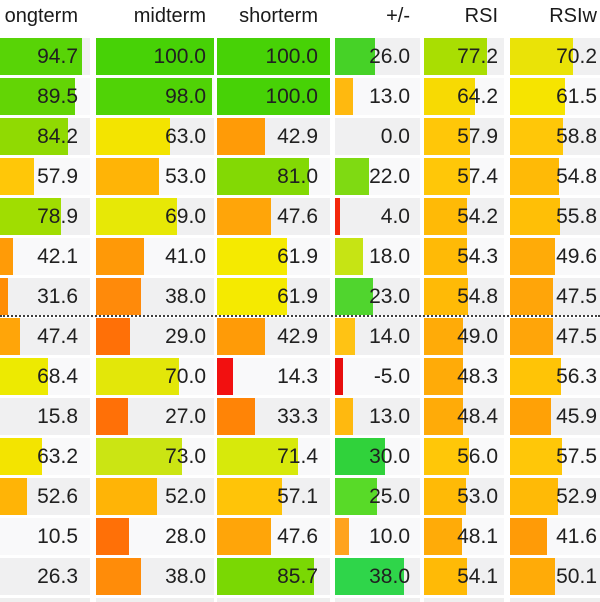 Image resolution: width=600 pixels, height=602 pixels. I want to click on cell-midterm: 52.0, so click(155, 496).